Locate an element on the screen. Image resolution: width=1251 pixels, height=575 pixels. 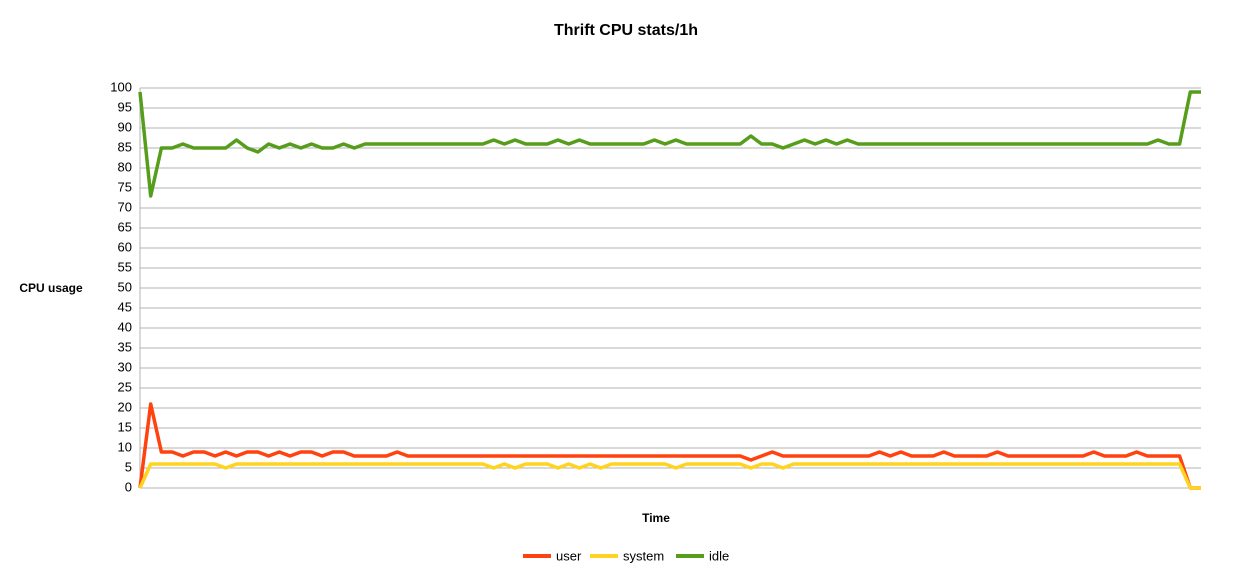
legend-label: idle is located at coordinates (719, 555).